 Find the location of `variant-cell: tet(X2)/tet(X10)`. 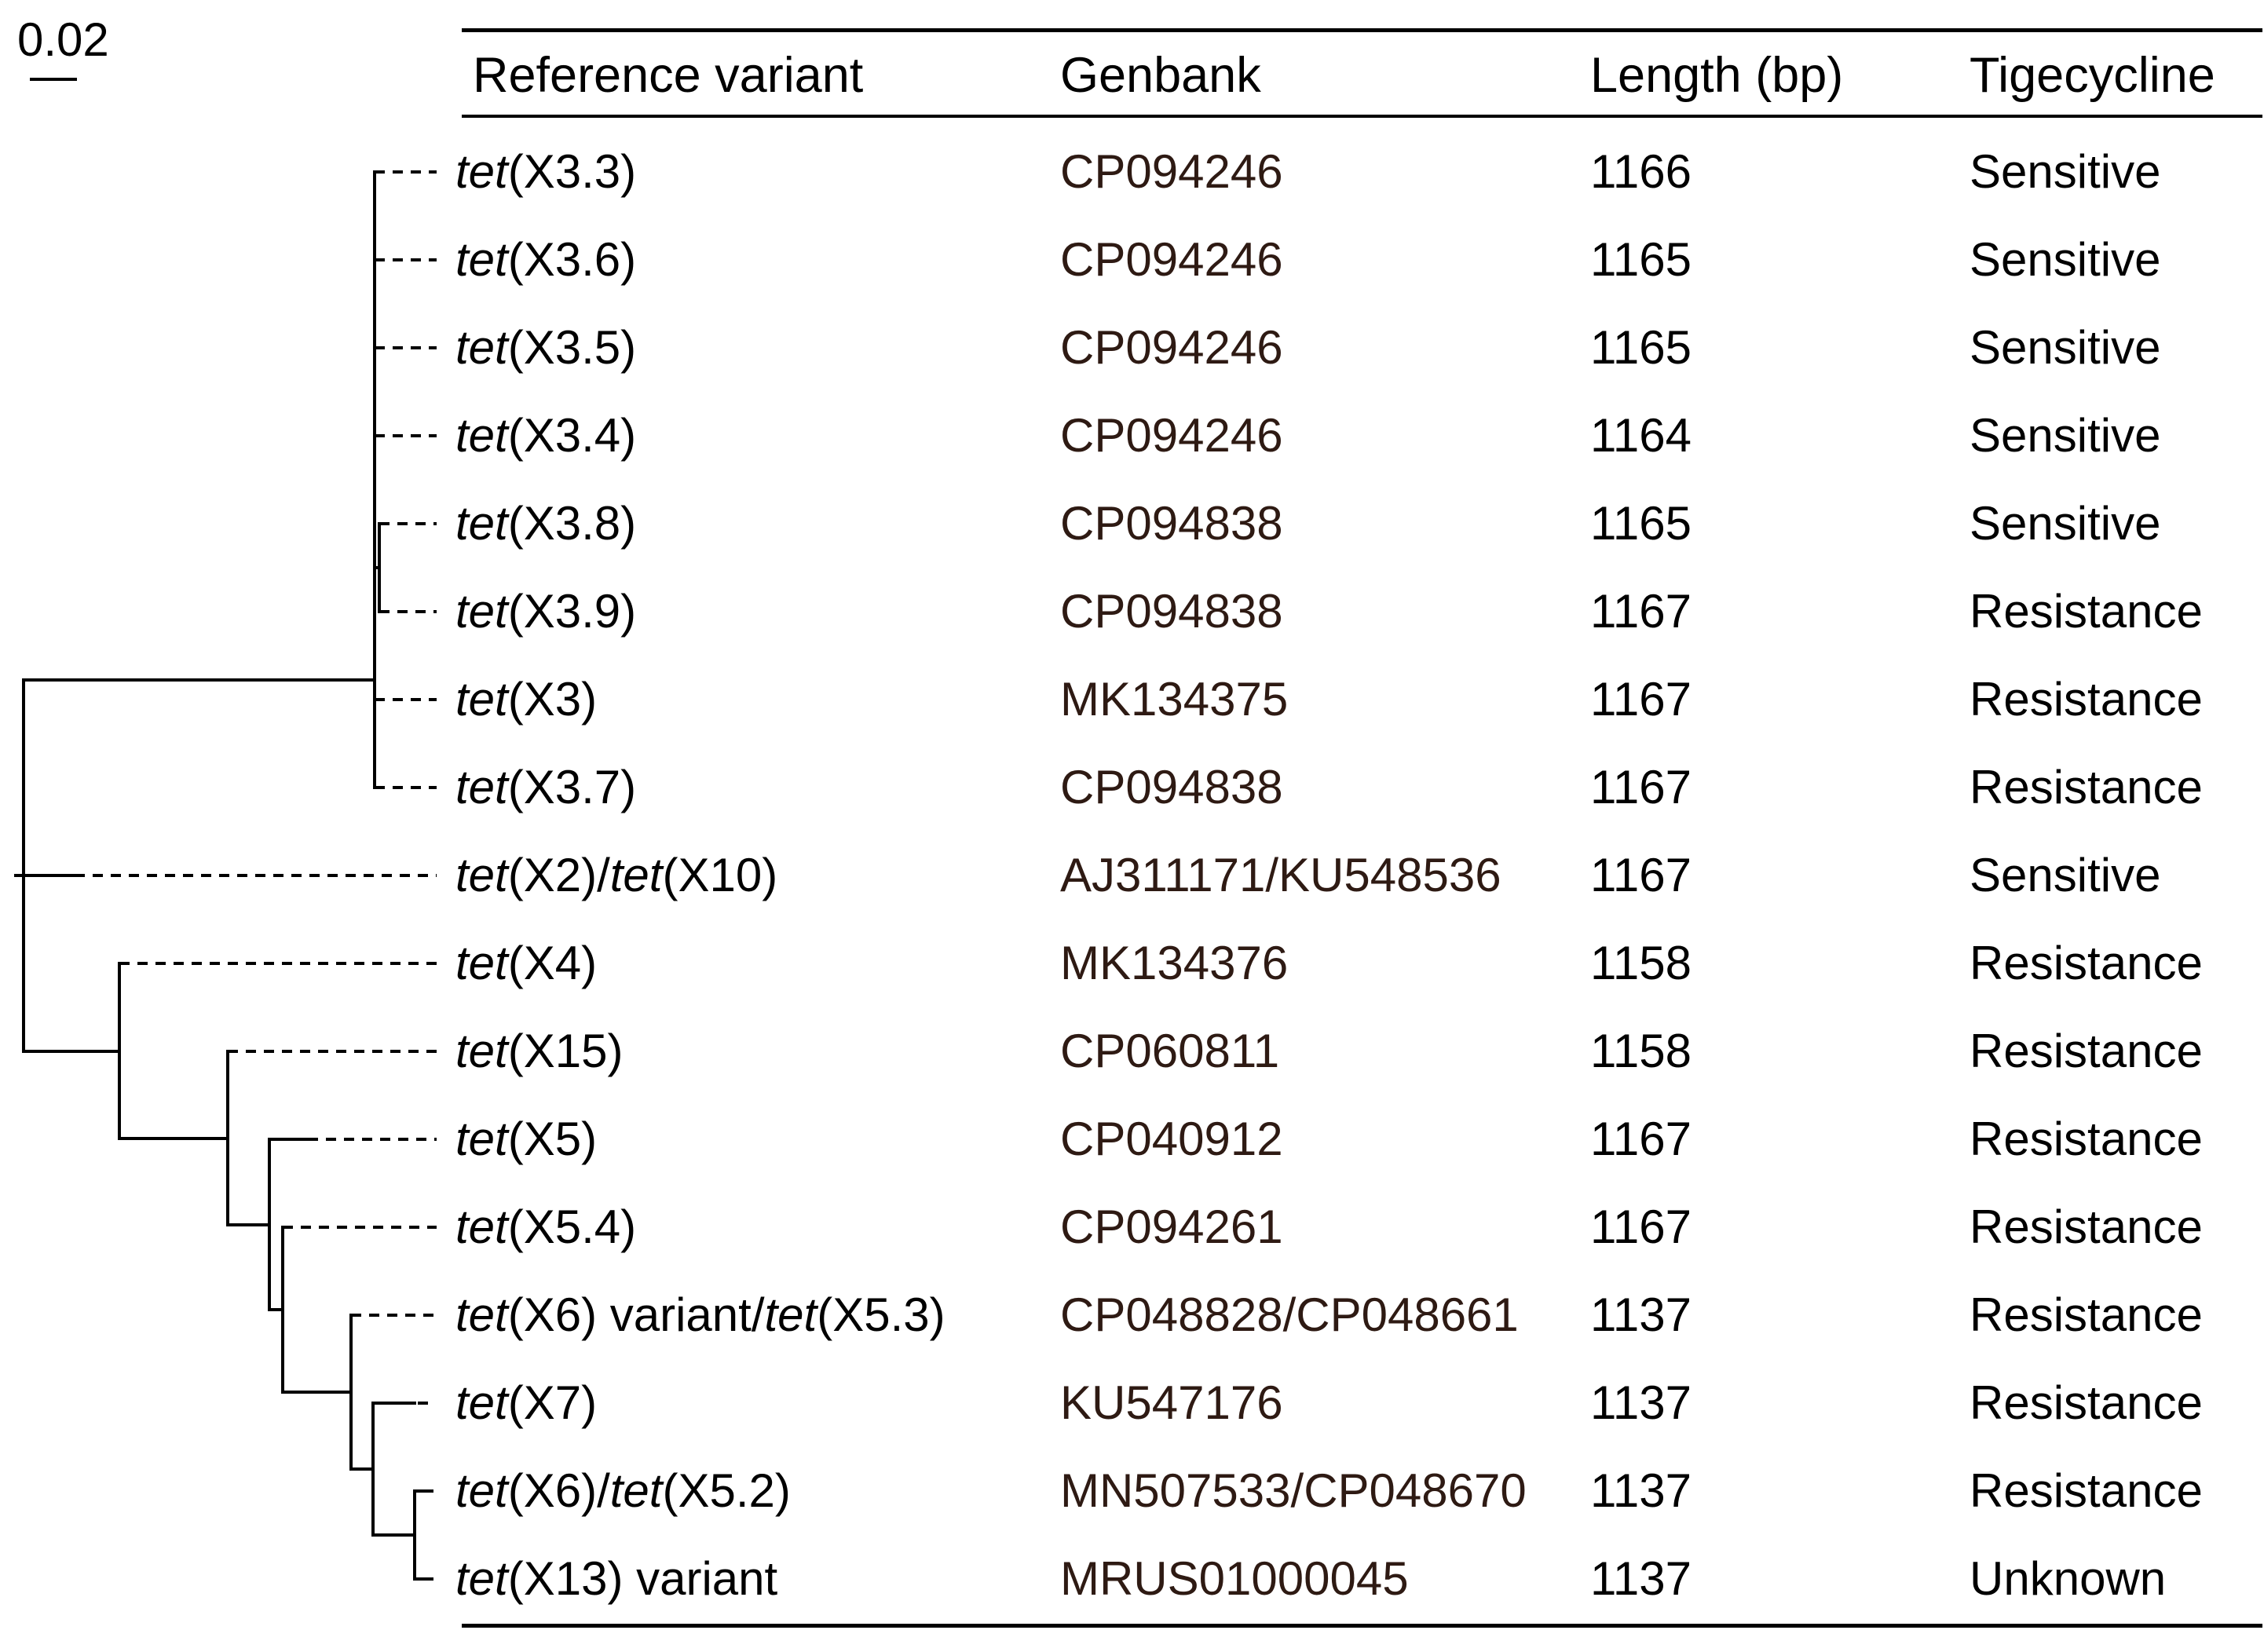

variant-cell: tet(X2)/tet(X10) is located at coordinates (616, 875).